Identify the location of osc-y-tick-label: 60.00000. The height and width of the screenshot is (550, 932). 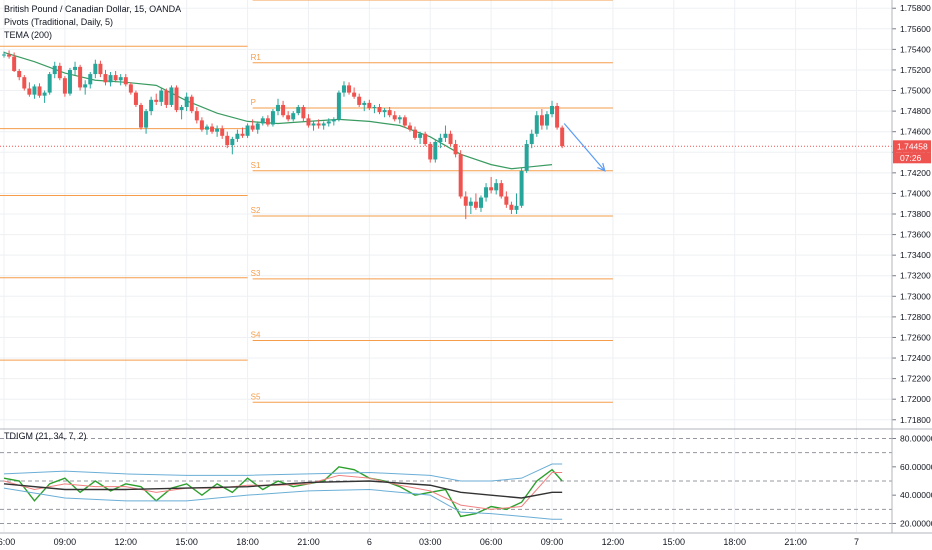
(916, 467).